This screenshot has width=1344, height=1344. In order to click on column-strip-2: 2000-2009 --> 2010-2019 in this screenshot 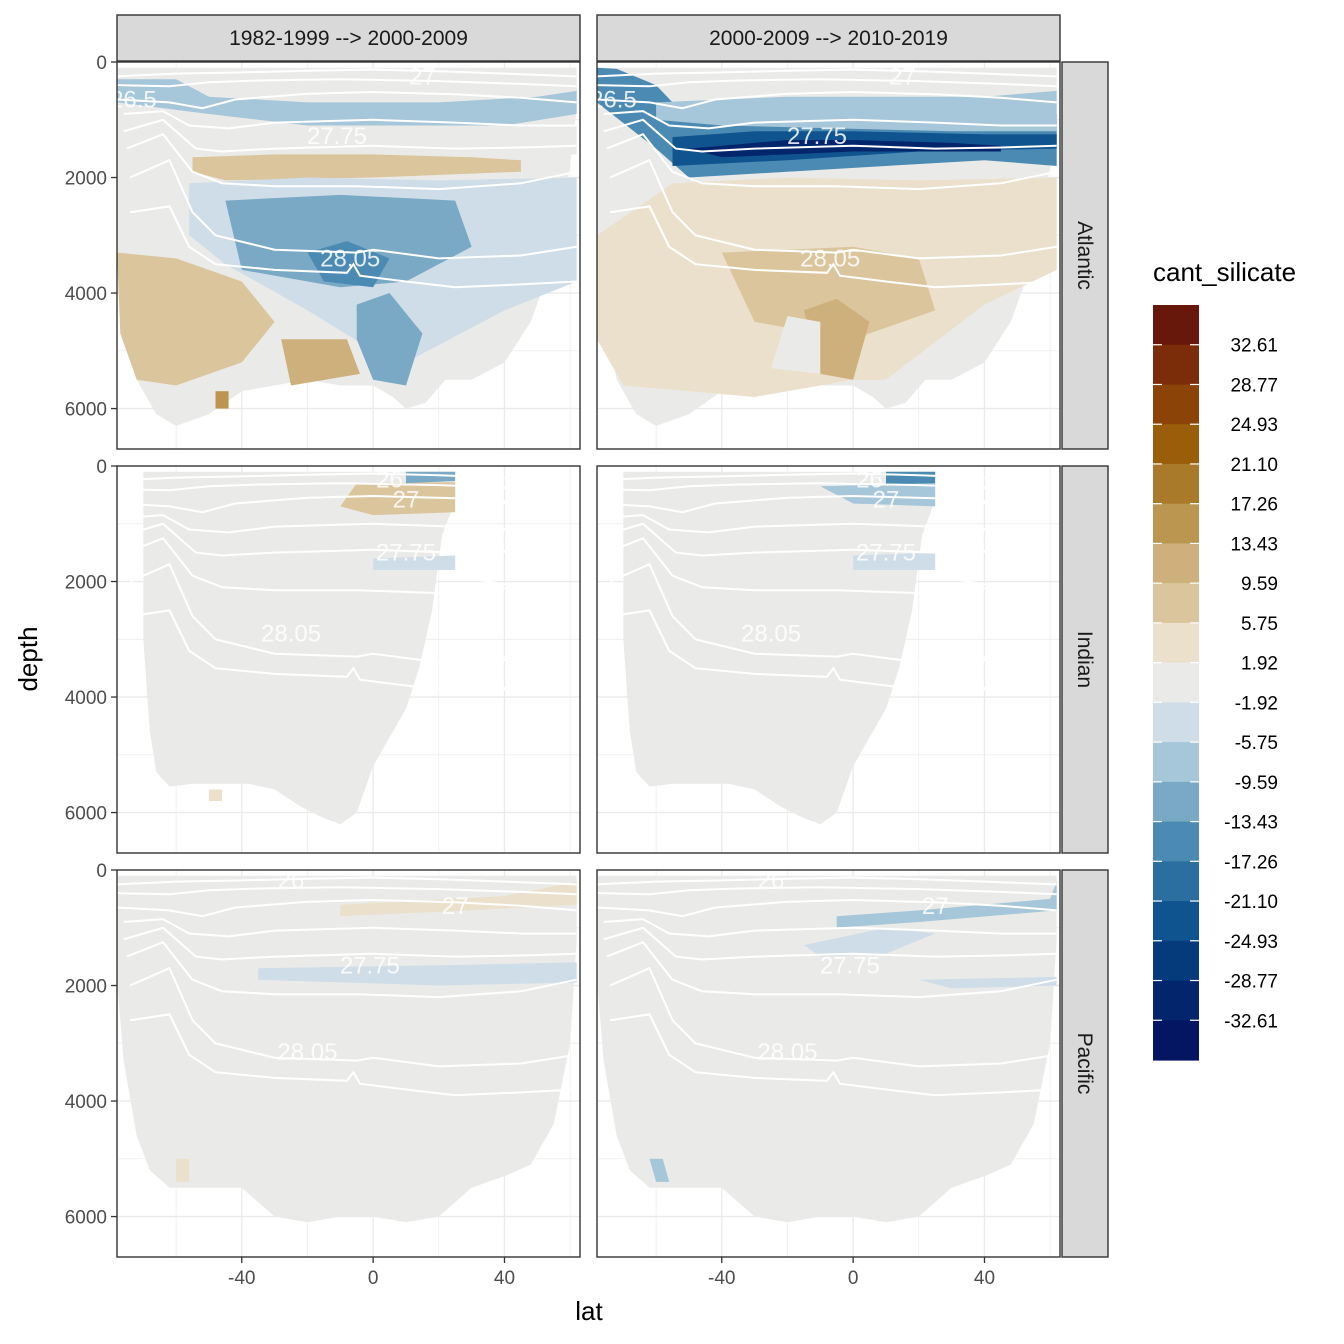, I will do `click(828, 38)`.